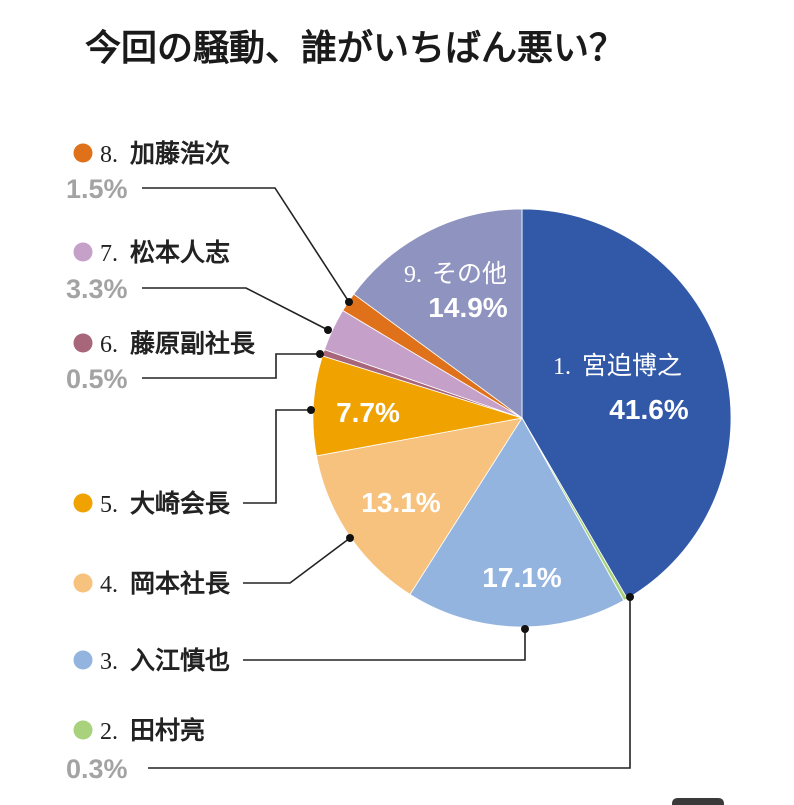 The image size is (794, 805). What do you see at coordinates (97, 289) in the screenshot?
I see `legend-value-7: 3.3%` at bounding box center [97, 289].